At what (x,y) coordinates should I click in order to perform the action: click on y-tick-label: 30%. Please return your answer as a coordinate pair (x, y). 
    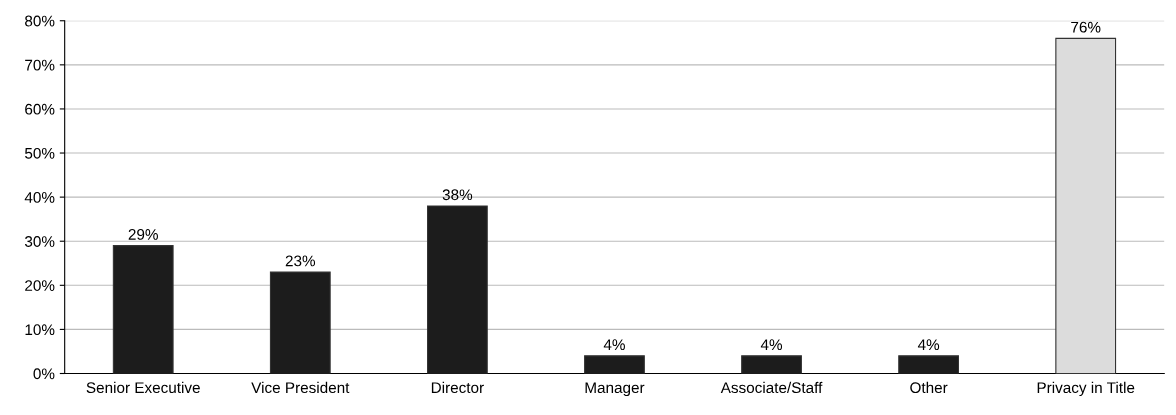
    Looking at the image, I should click on (39, 241).